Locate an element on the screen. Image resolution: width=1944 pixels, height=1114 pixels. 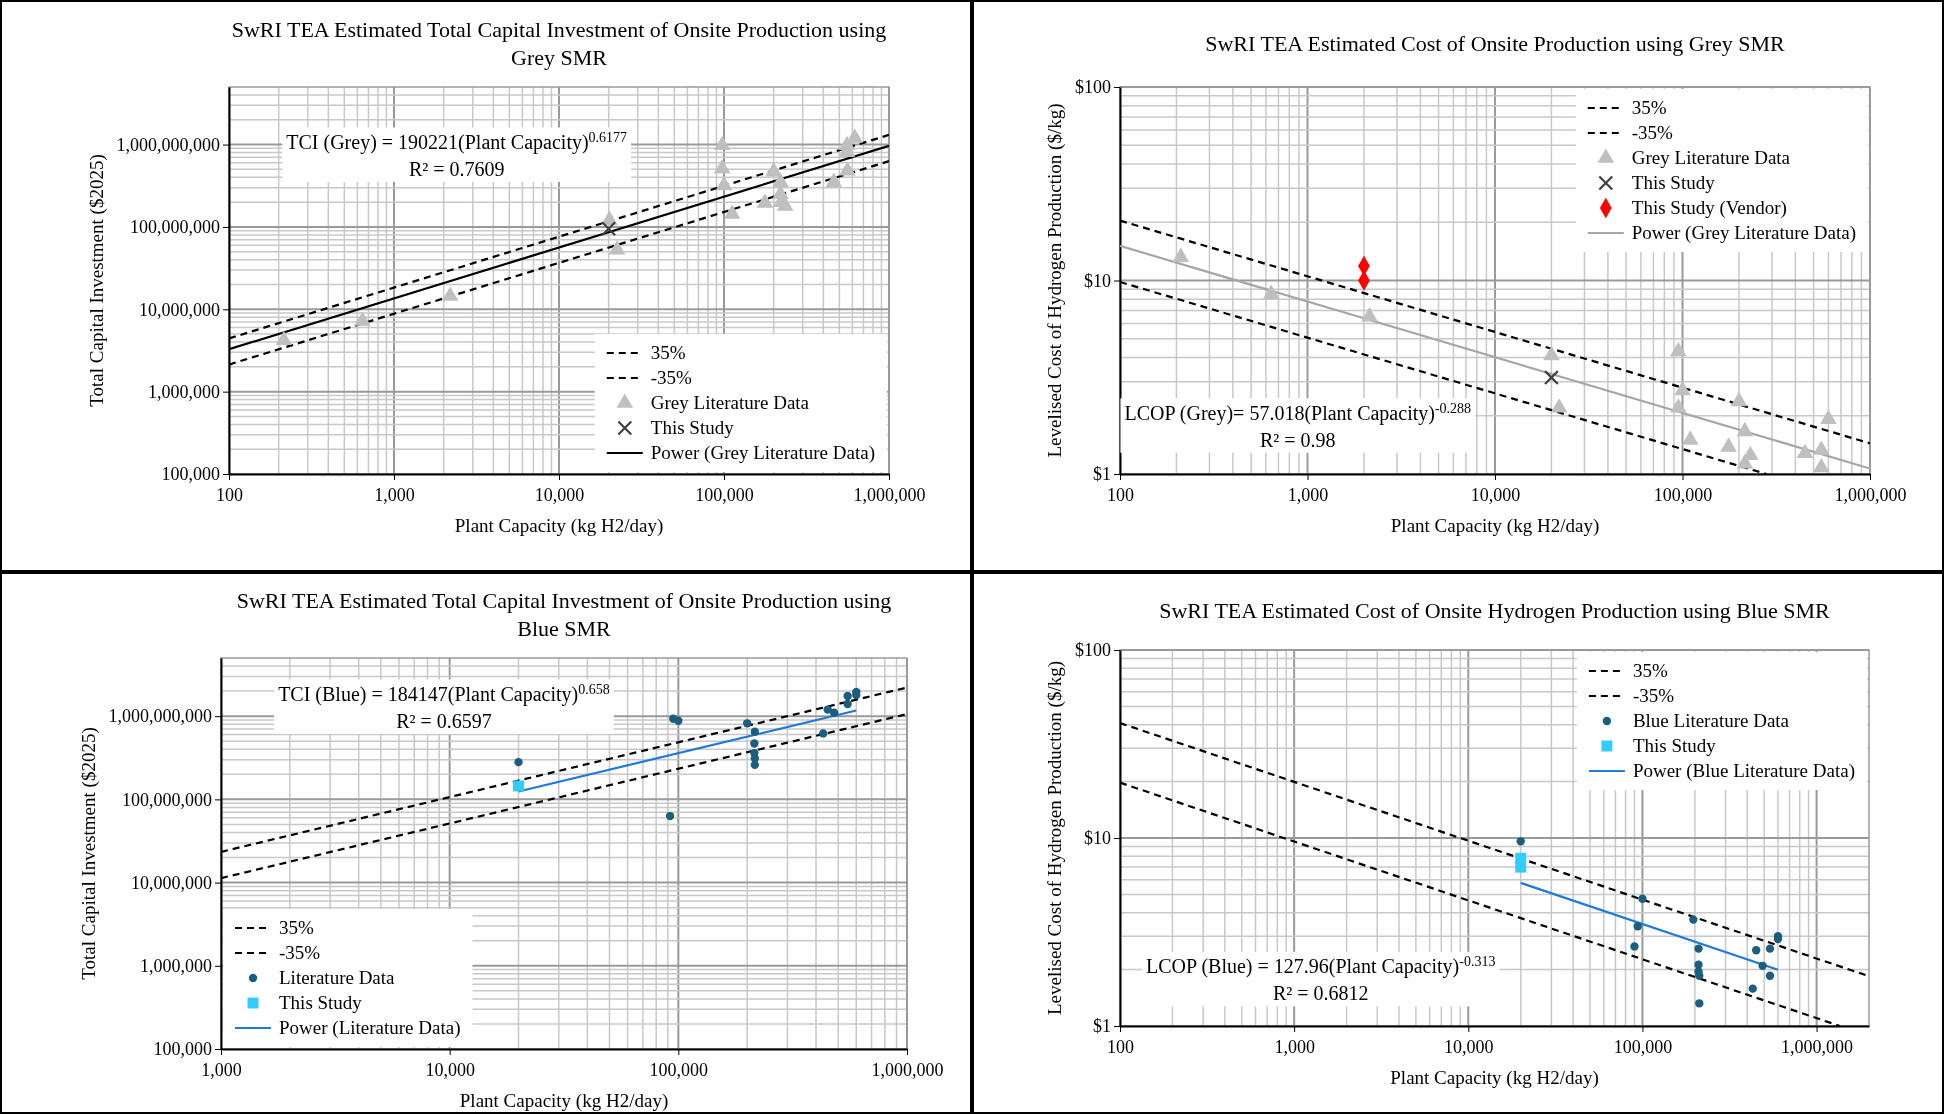
annotation: R² = 0.7609 is located at coordinates (456, 168).